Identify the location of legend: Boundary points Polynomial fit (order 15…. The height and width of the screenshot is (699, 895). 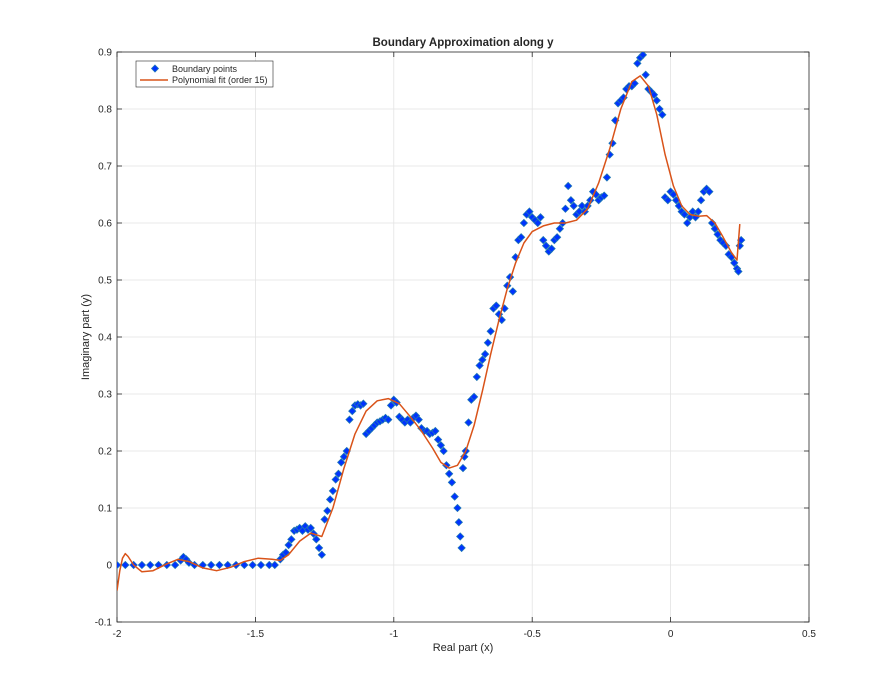
(204, 74).